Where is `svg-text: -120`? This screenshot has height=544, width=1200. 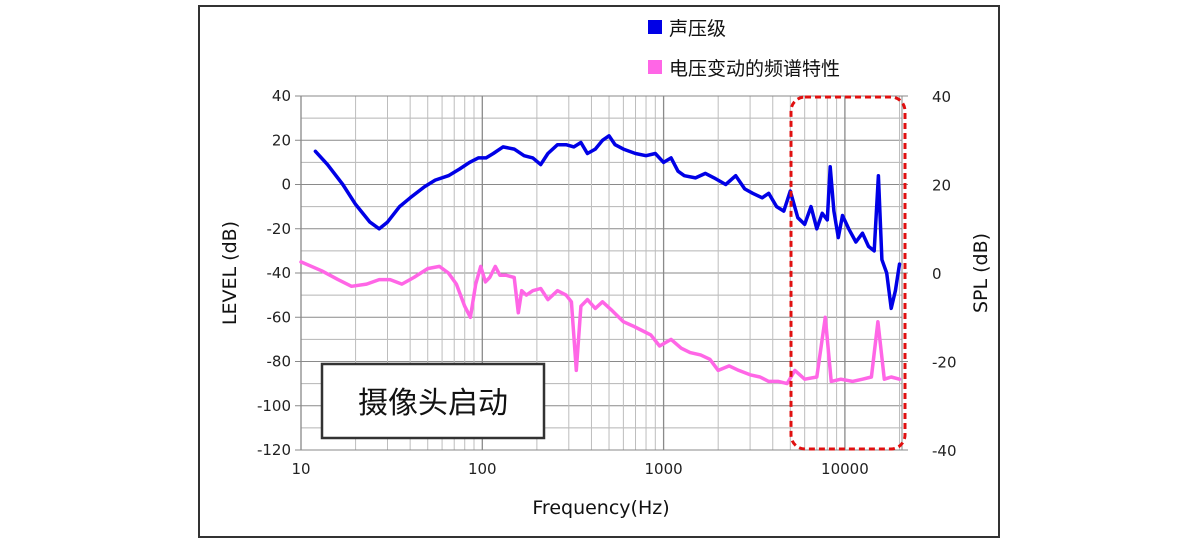
svg-text: -120 is located at coordinates (274, 450).